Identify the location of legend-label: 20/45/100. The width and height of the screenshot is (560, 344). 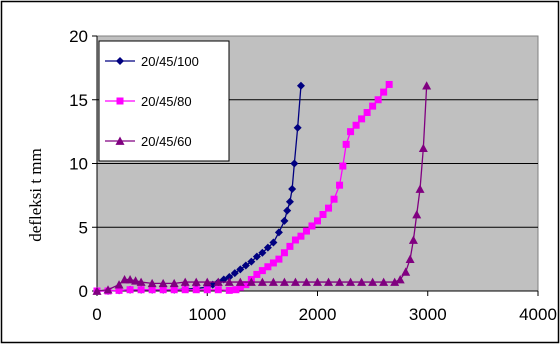
(170, 61).